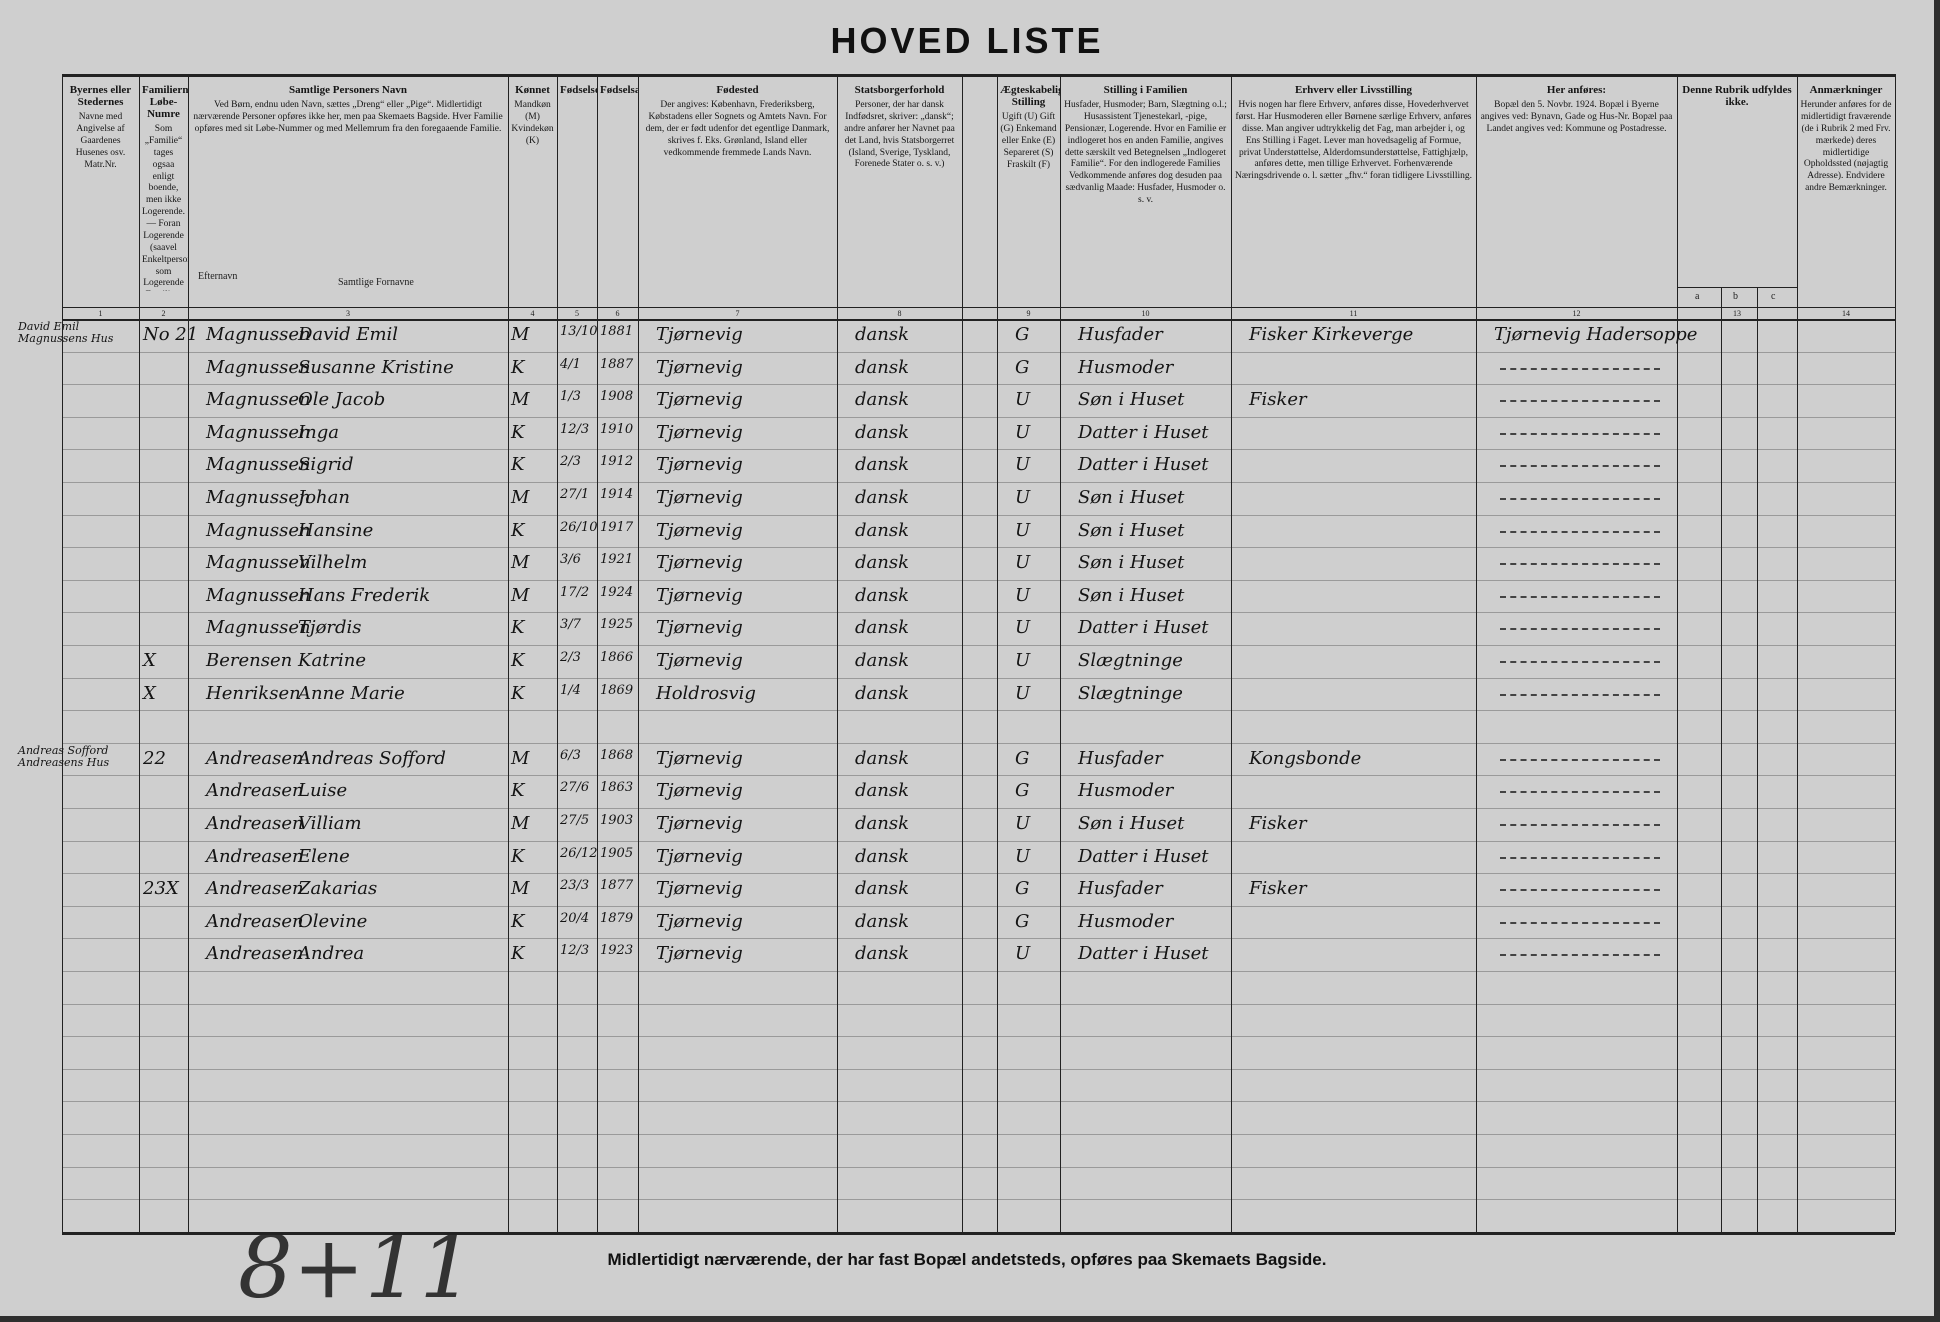  I want to click on given-names: Zakarias, so click(338, 889).